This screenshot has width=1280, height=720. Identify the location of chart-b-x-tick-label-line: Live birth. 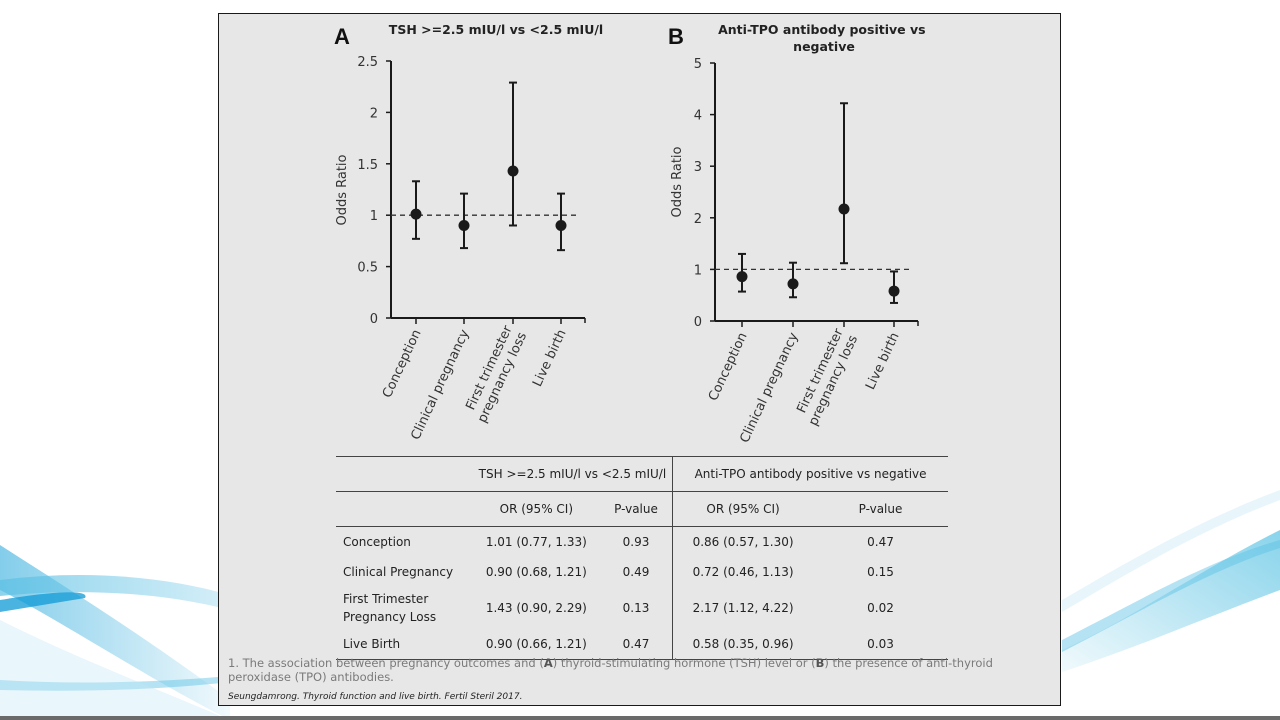
(882, 361).